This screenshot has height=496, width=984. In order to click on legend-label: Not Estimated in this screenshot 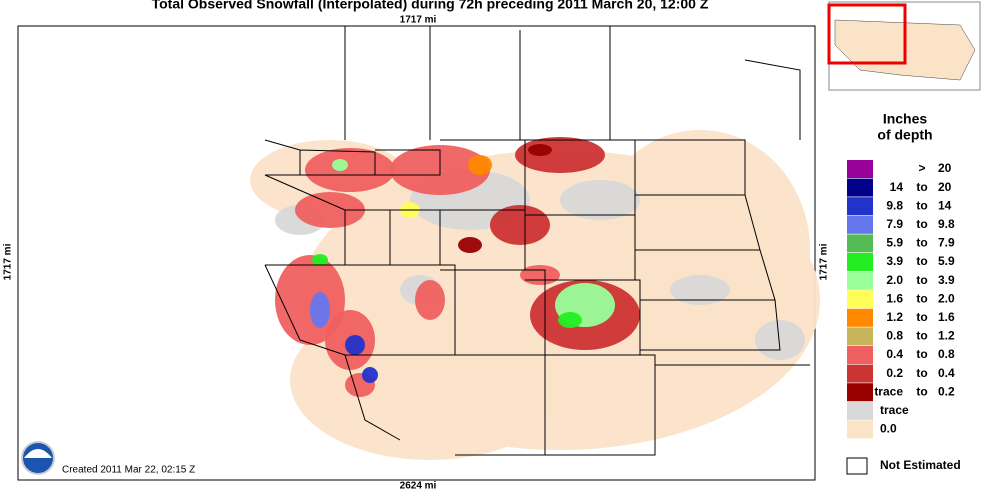, I will do `click(920, 465)`.